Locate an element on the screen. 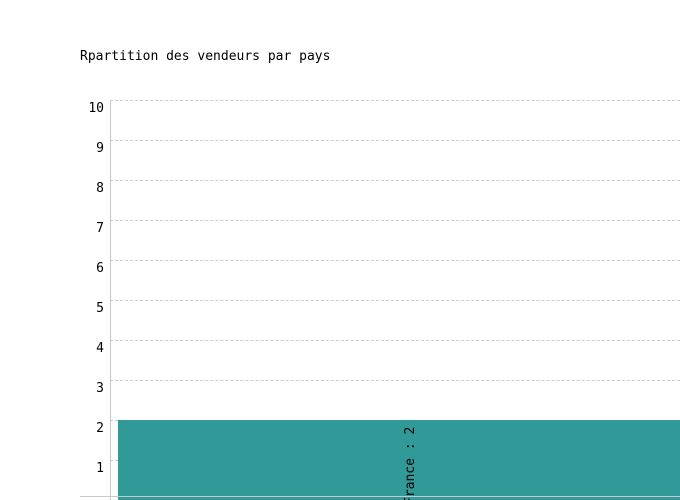 The height and width of the screenshot is (500, 680). y-axis-tick-label: 2 is located at coordinates (100, 428).